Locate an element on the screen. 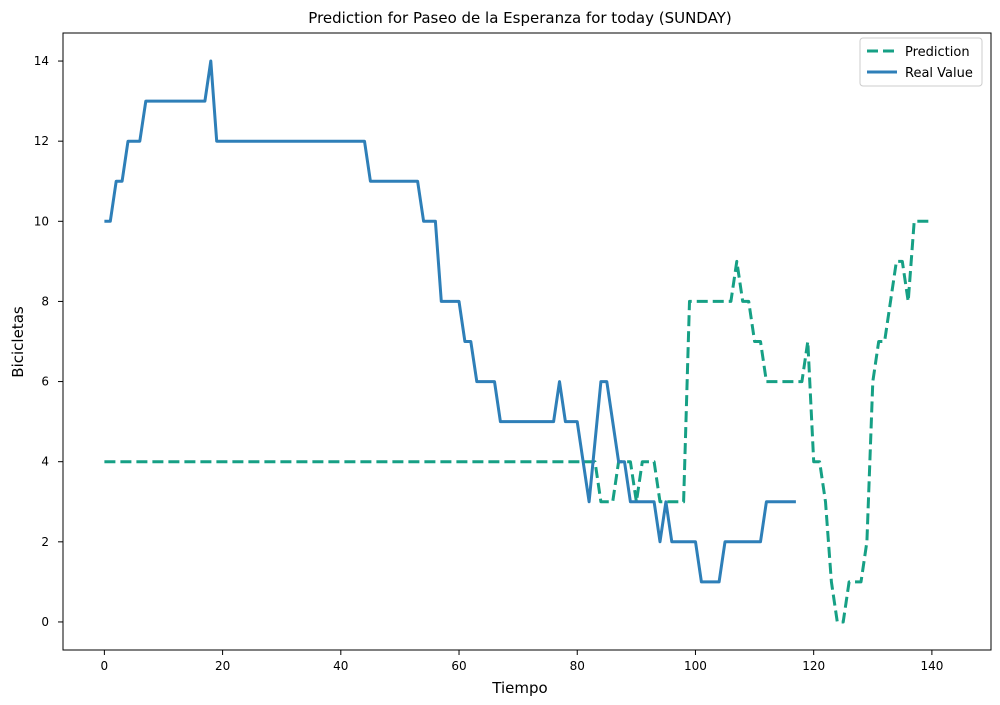 The image size is (1000, 705). legend: Prediction Real Value is located at coordinates (921, 62).